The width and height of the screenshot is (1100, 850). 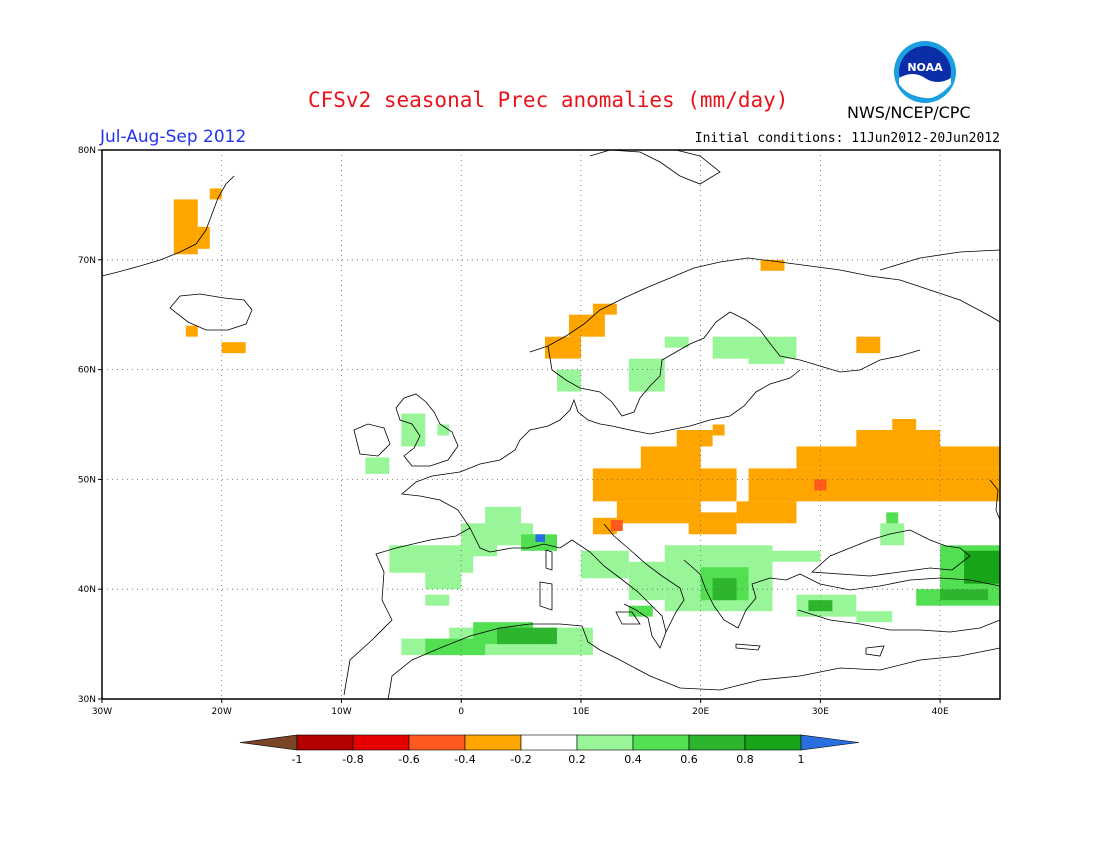 I want to click on colorbar-label: -0.2, so click(x=520, y=759).